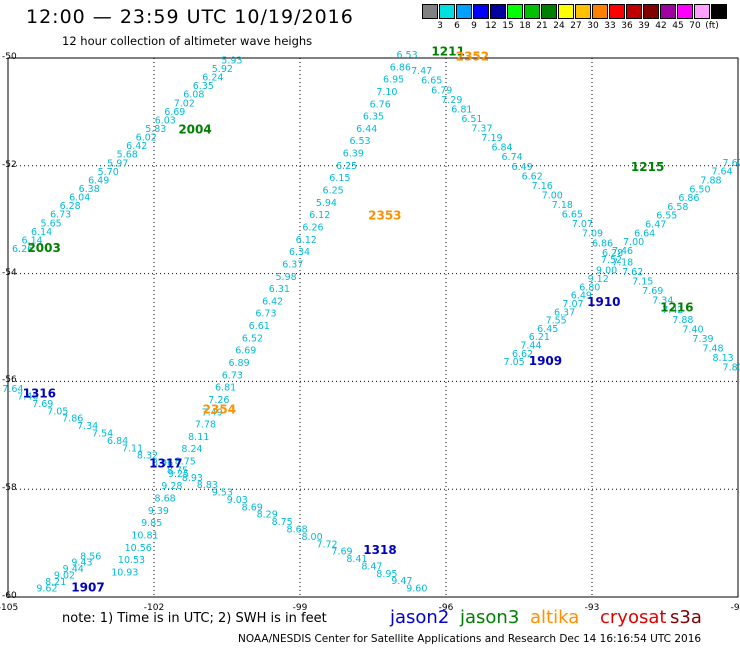  Describe the element at coordinates (491, 138) in the screenshot. I see `wave-height-value: 7.19` at that location.